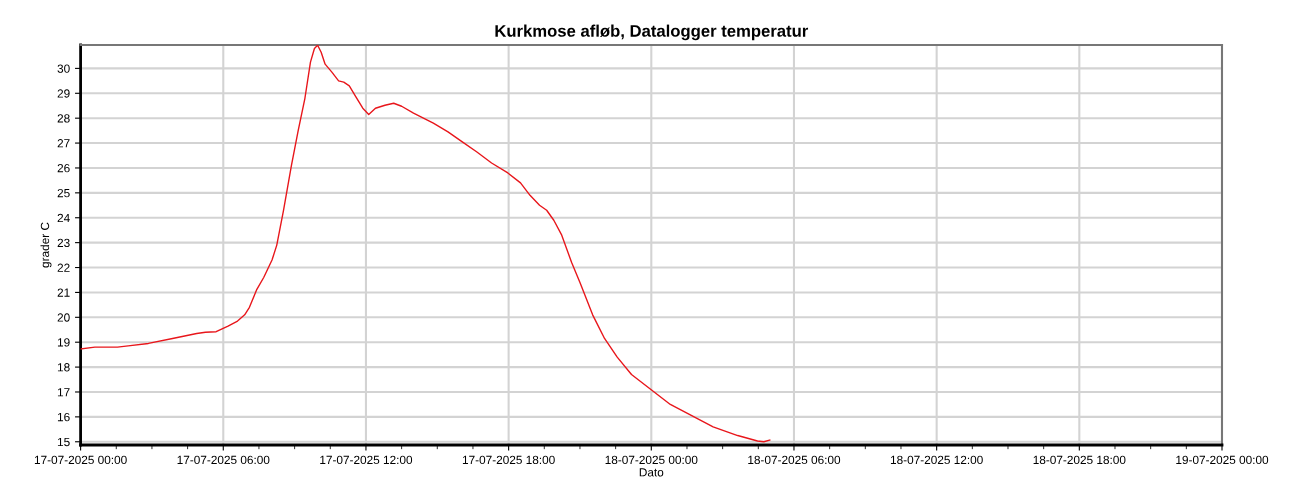 This screenshot has height=500, width=1300. What do you see at coordinates (63, 417) in the screenshot?
I see `y-tick-label: 16` at bounding box center [63, 417].